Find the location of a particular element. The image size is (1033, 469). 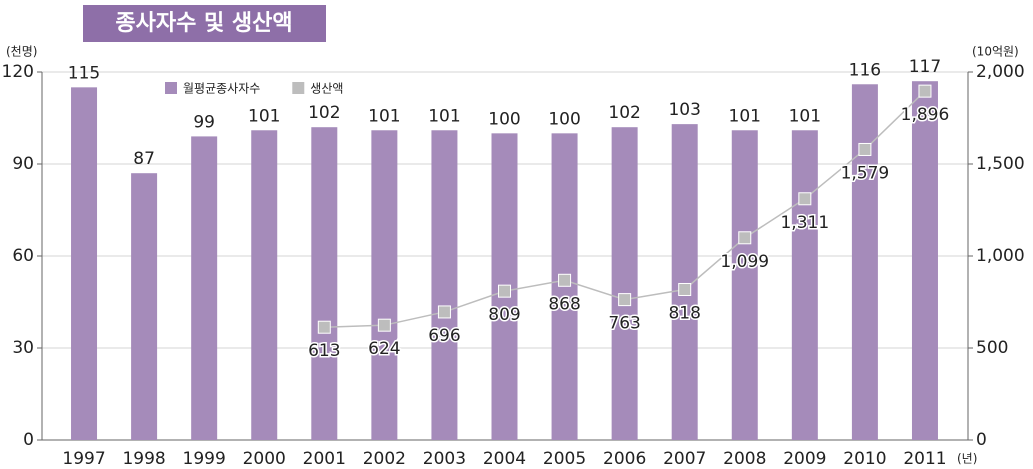

x-tick-label: 2000 is located at coordinates (264, 459).